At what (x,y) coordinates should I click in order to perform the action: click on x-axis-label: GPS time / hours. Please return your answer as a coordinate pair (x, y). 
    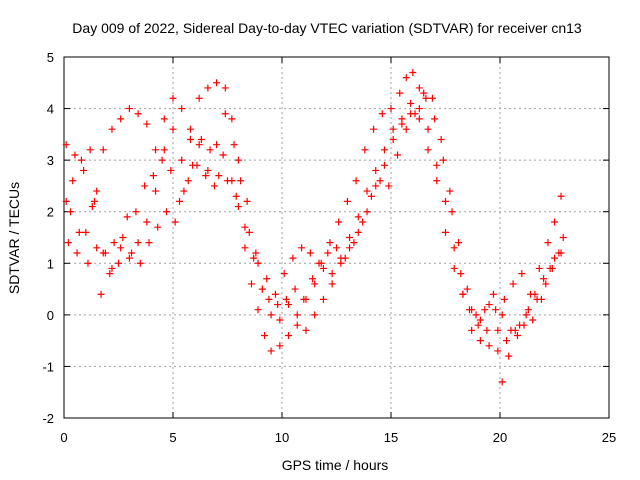
    Looking at the image, I should click on (335, 465).